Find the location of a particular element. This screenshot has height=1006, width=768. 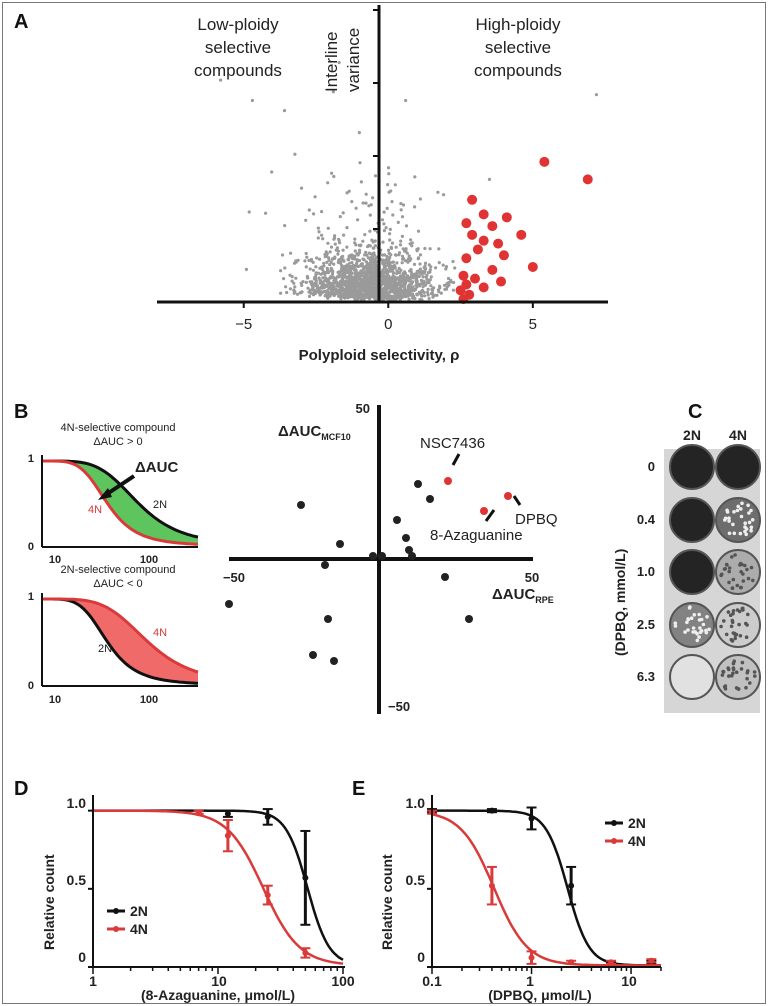

delta-auc-area-negative is located at coordinates (120, 641).